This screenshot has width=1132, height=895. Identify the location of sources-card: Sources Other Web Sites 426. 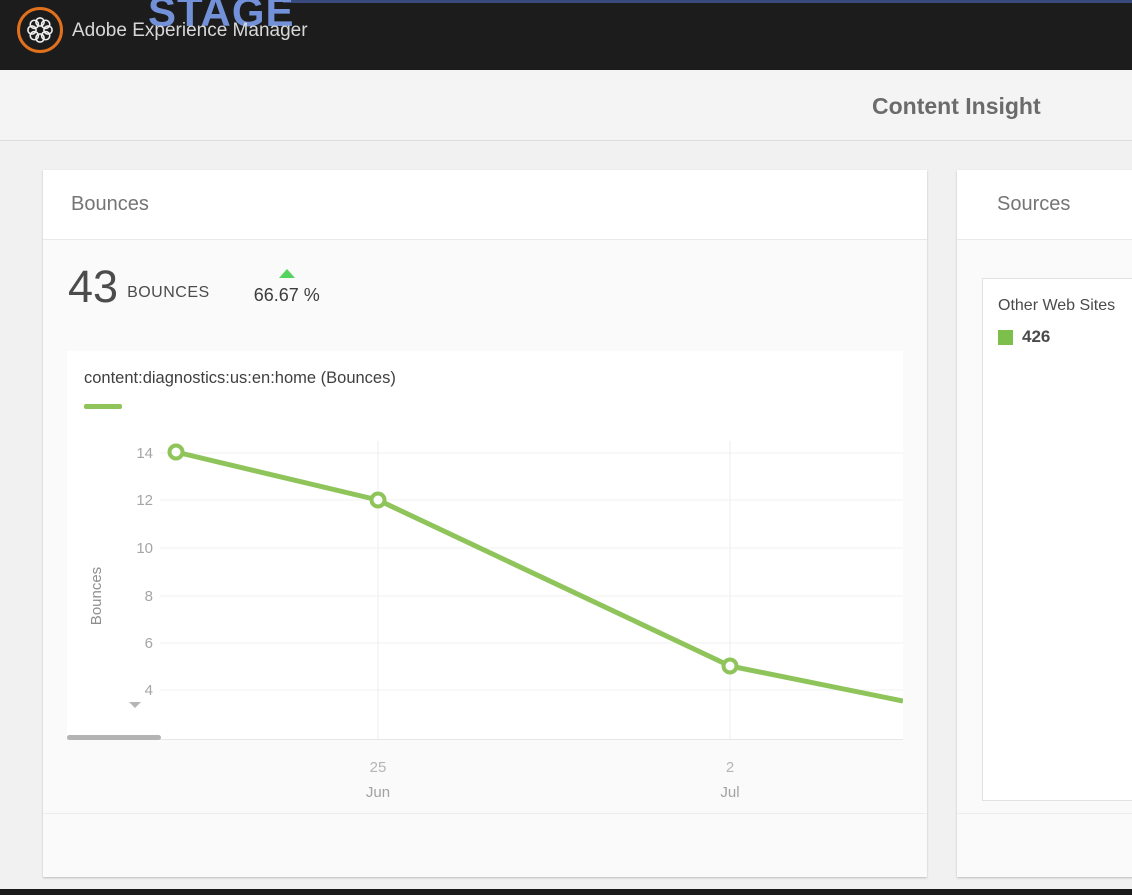
(1044, 523).